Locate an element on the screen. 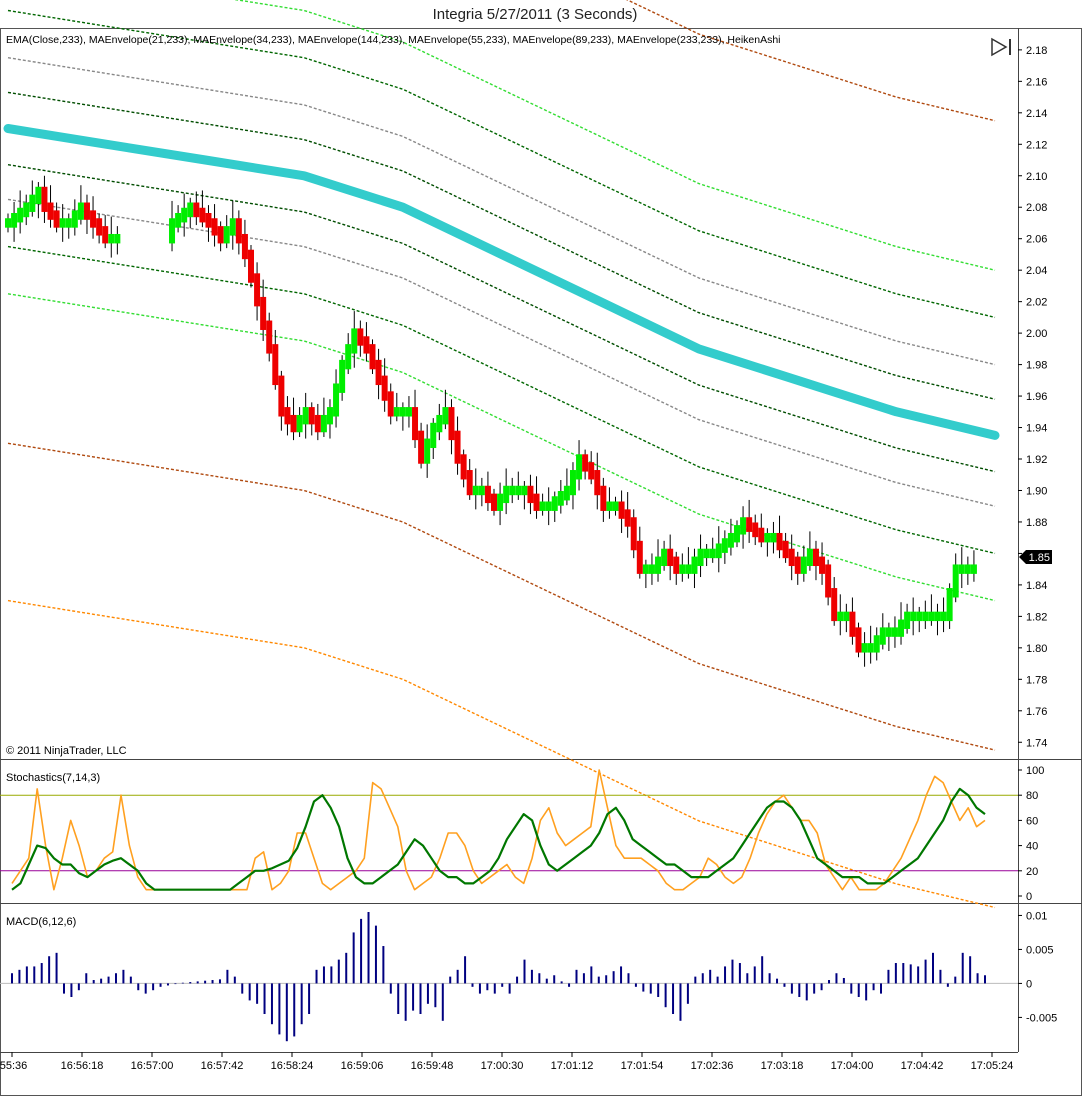 This screenshot has height=1096, width=1082. copyright-text: © 2011 NinjaTrader, LLC is located at coordinates (66, 751).